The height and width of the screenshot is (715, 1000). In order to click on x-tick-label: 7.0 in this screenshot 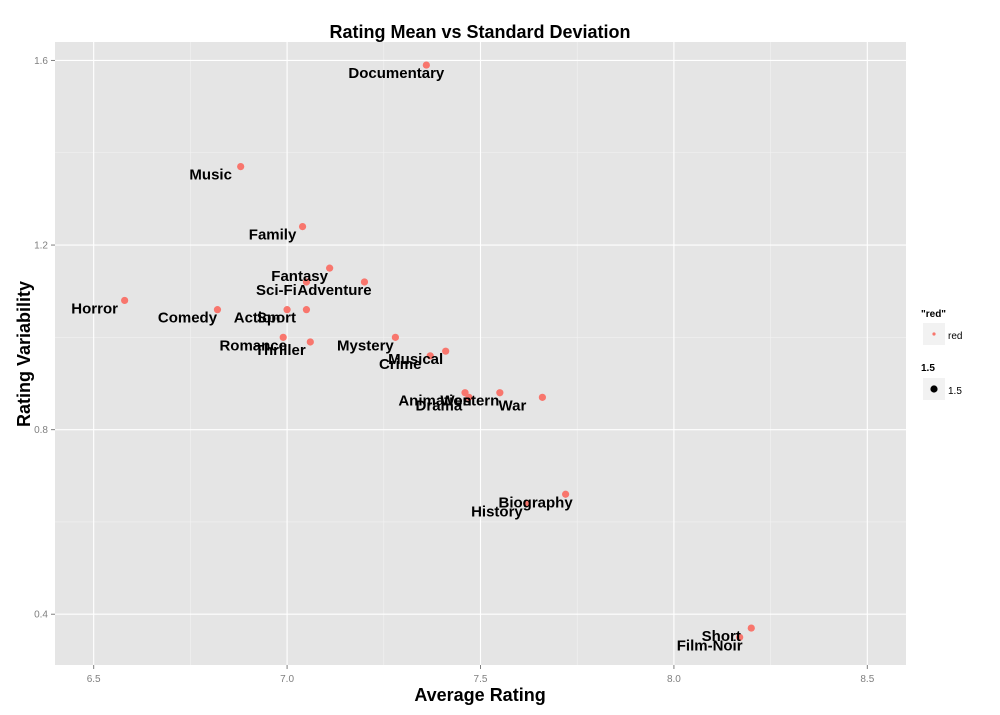, I will do `click(287, 679)`.